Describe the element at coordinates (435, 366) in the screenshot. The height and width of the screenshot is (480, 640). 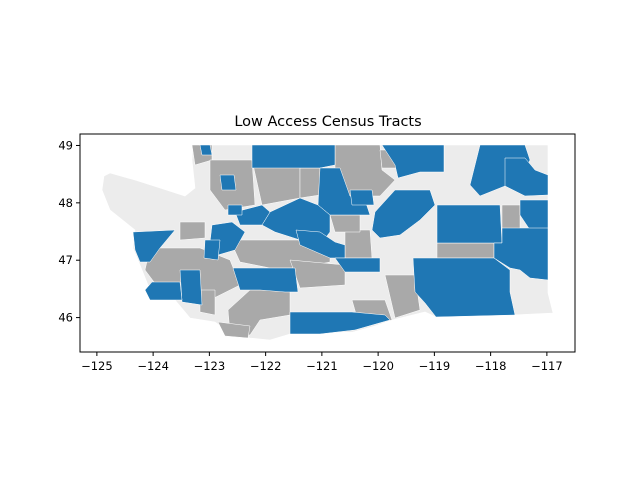
I see `x-tick-label: −119` at that location.